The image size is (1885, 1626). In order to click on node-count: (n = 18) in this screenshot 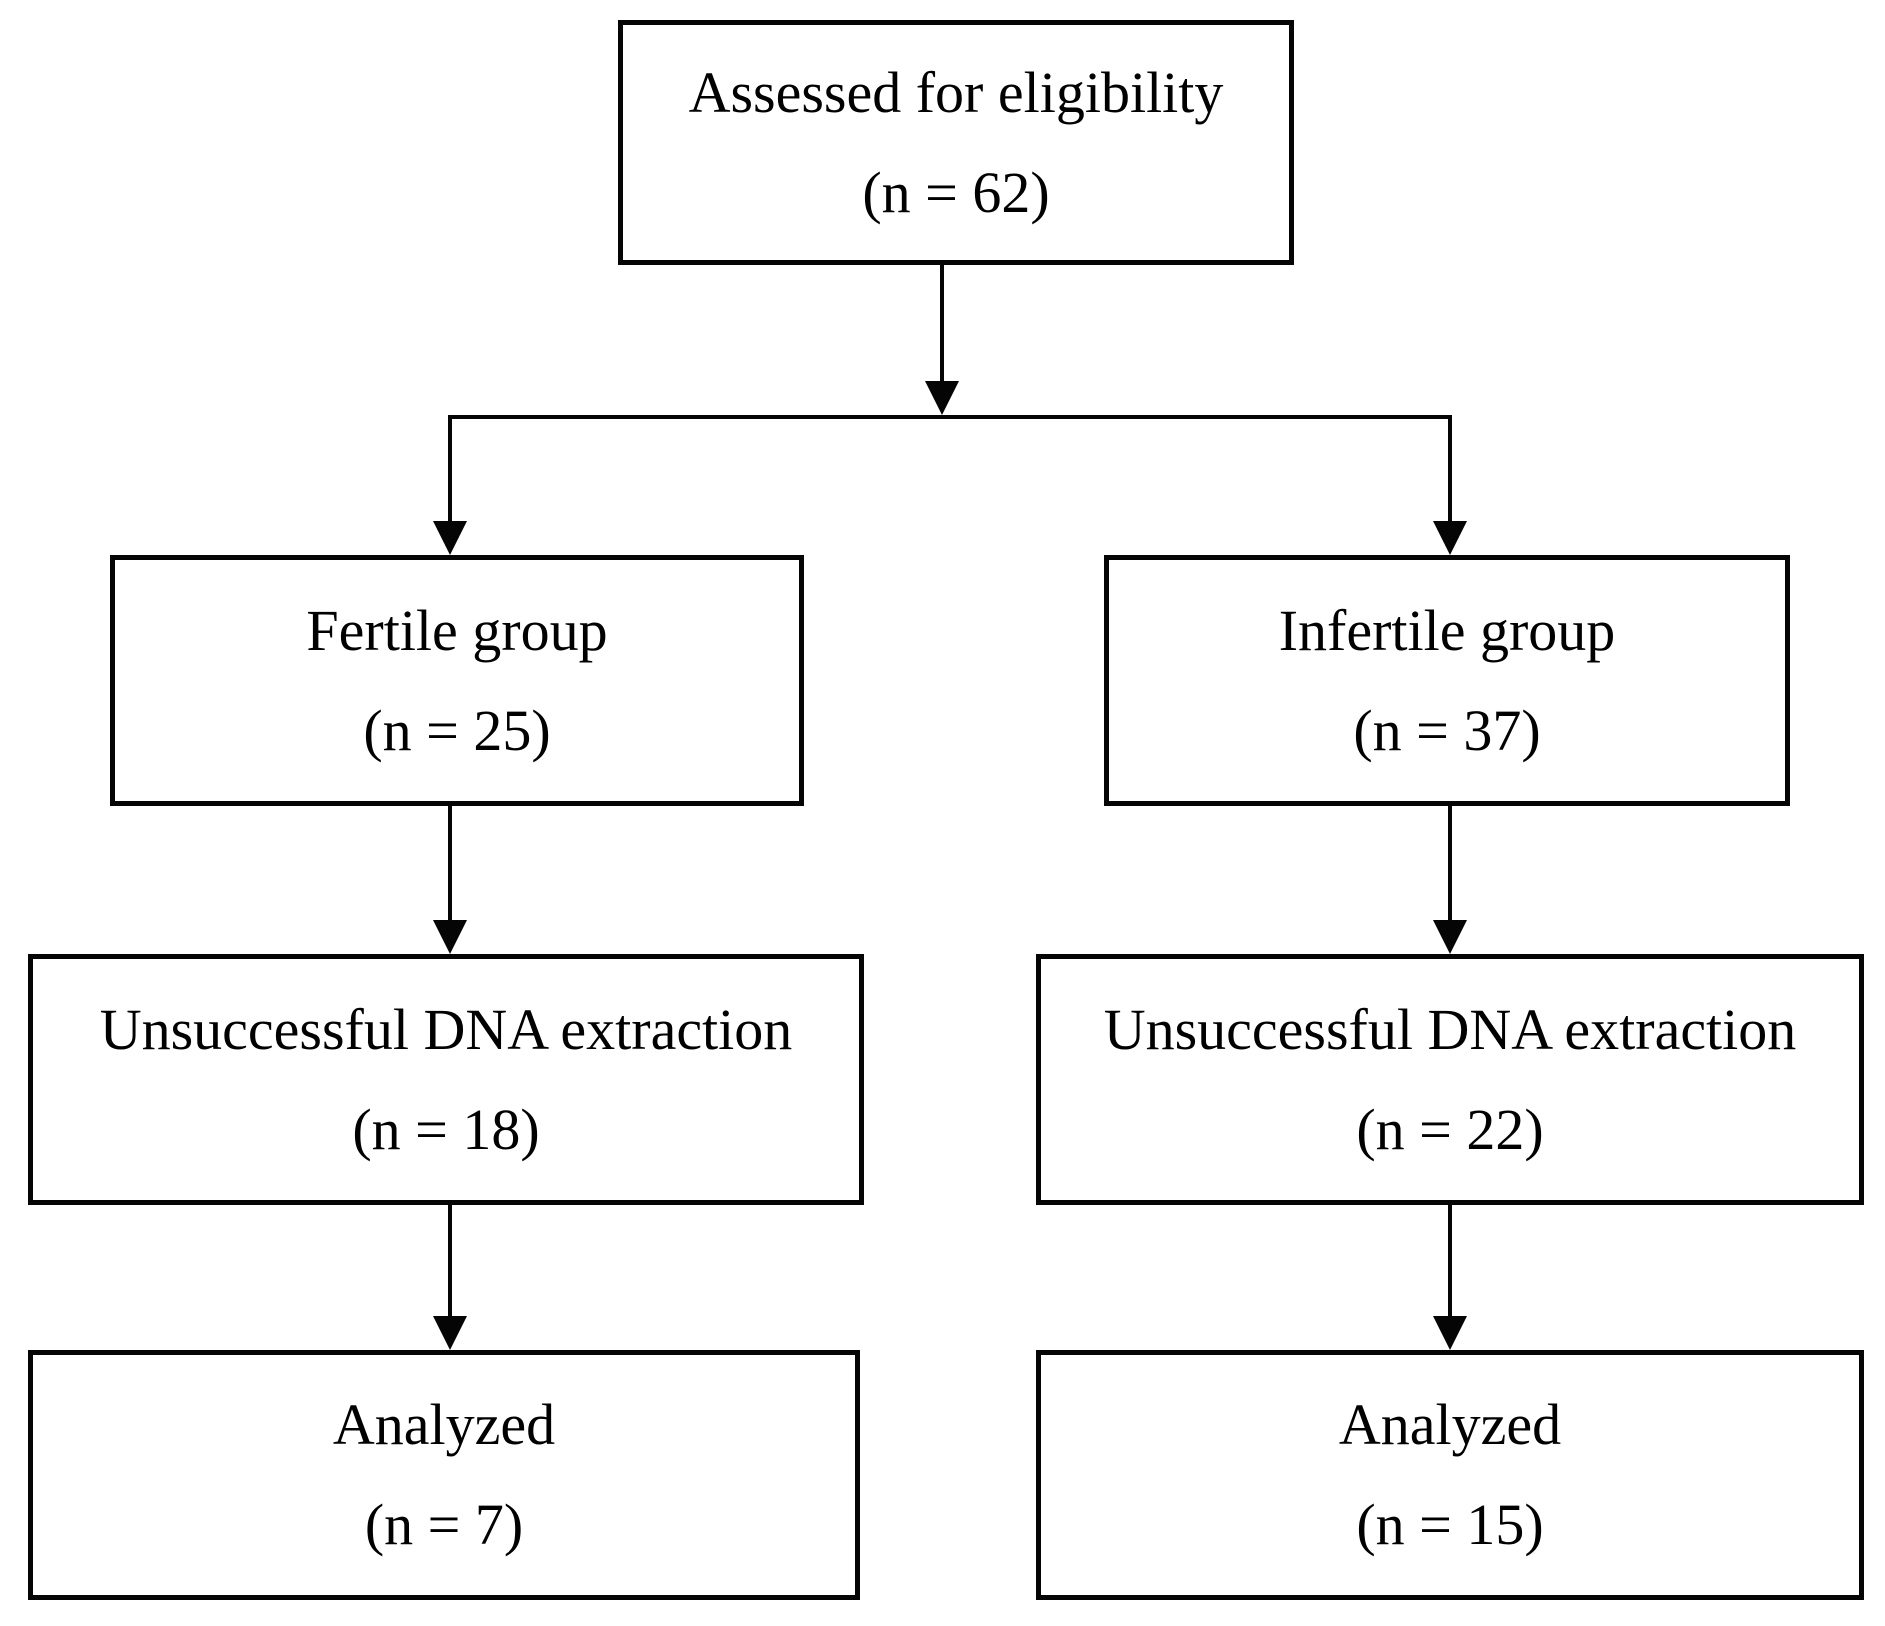, I will do `click(446, 1129)`.